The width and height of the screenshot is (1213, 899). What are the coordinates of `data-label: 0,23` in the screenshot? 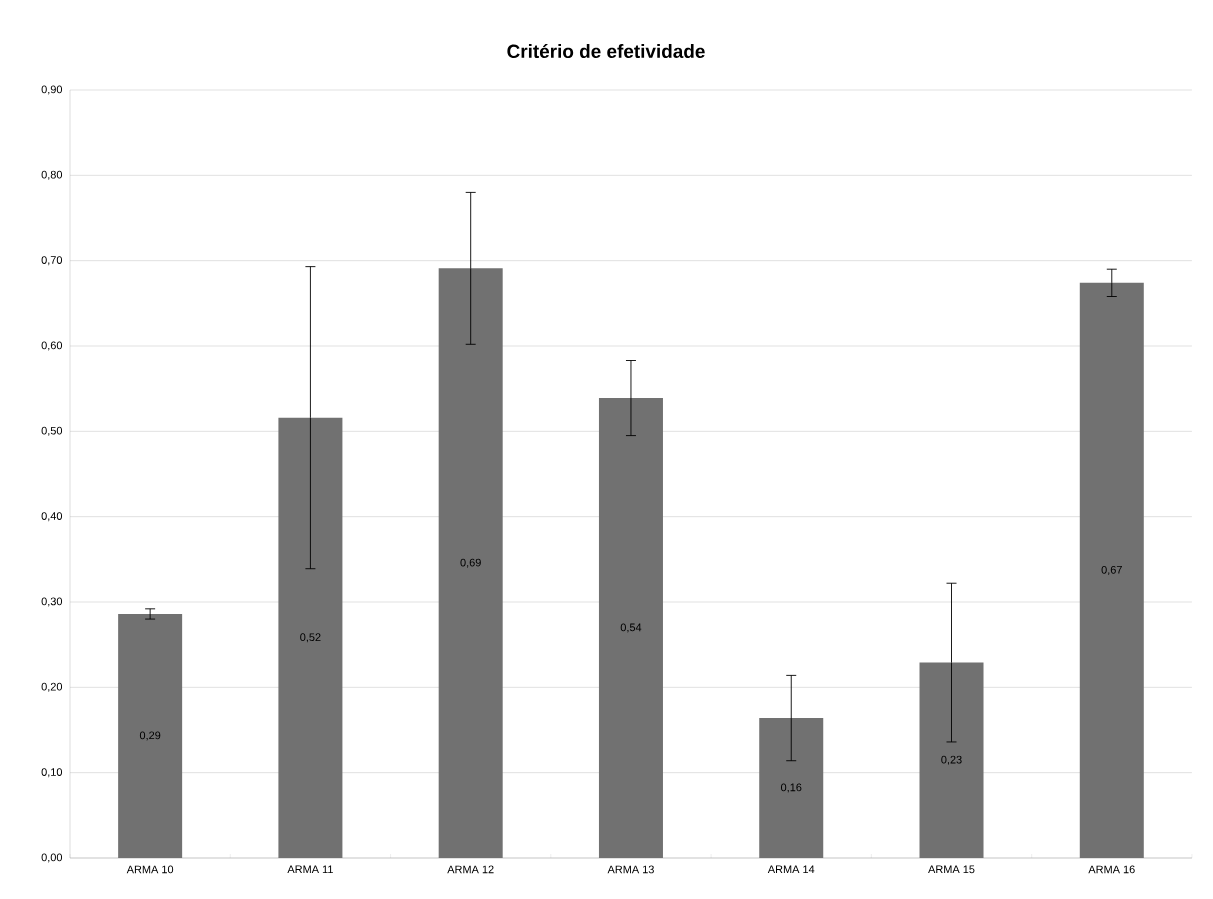 It's located at (951, 760).